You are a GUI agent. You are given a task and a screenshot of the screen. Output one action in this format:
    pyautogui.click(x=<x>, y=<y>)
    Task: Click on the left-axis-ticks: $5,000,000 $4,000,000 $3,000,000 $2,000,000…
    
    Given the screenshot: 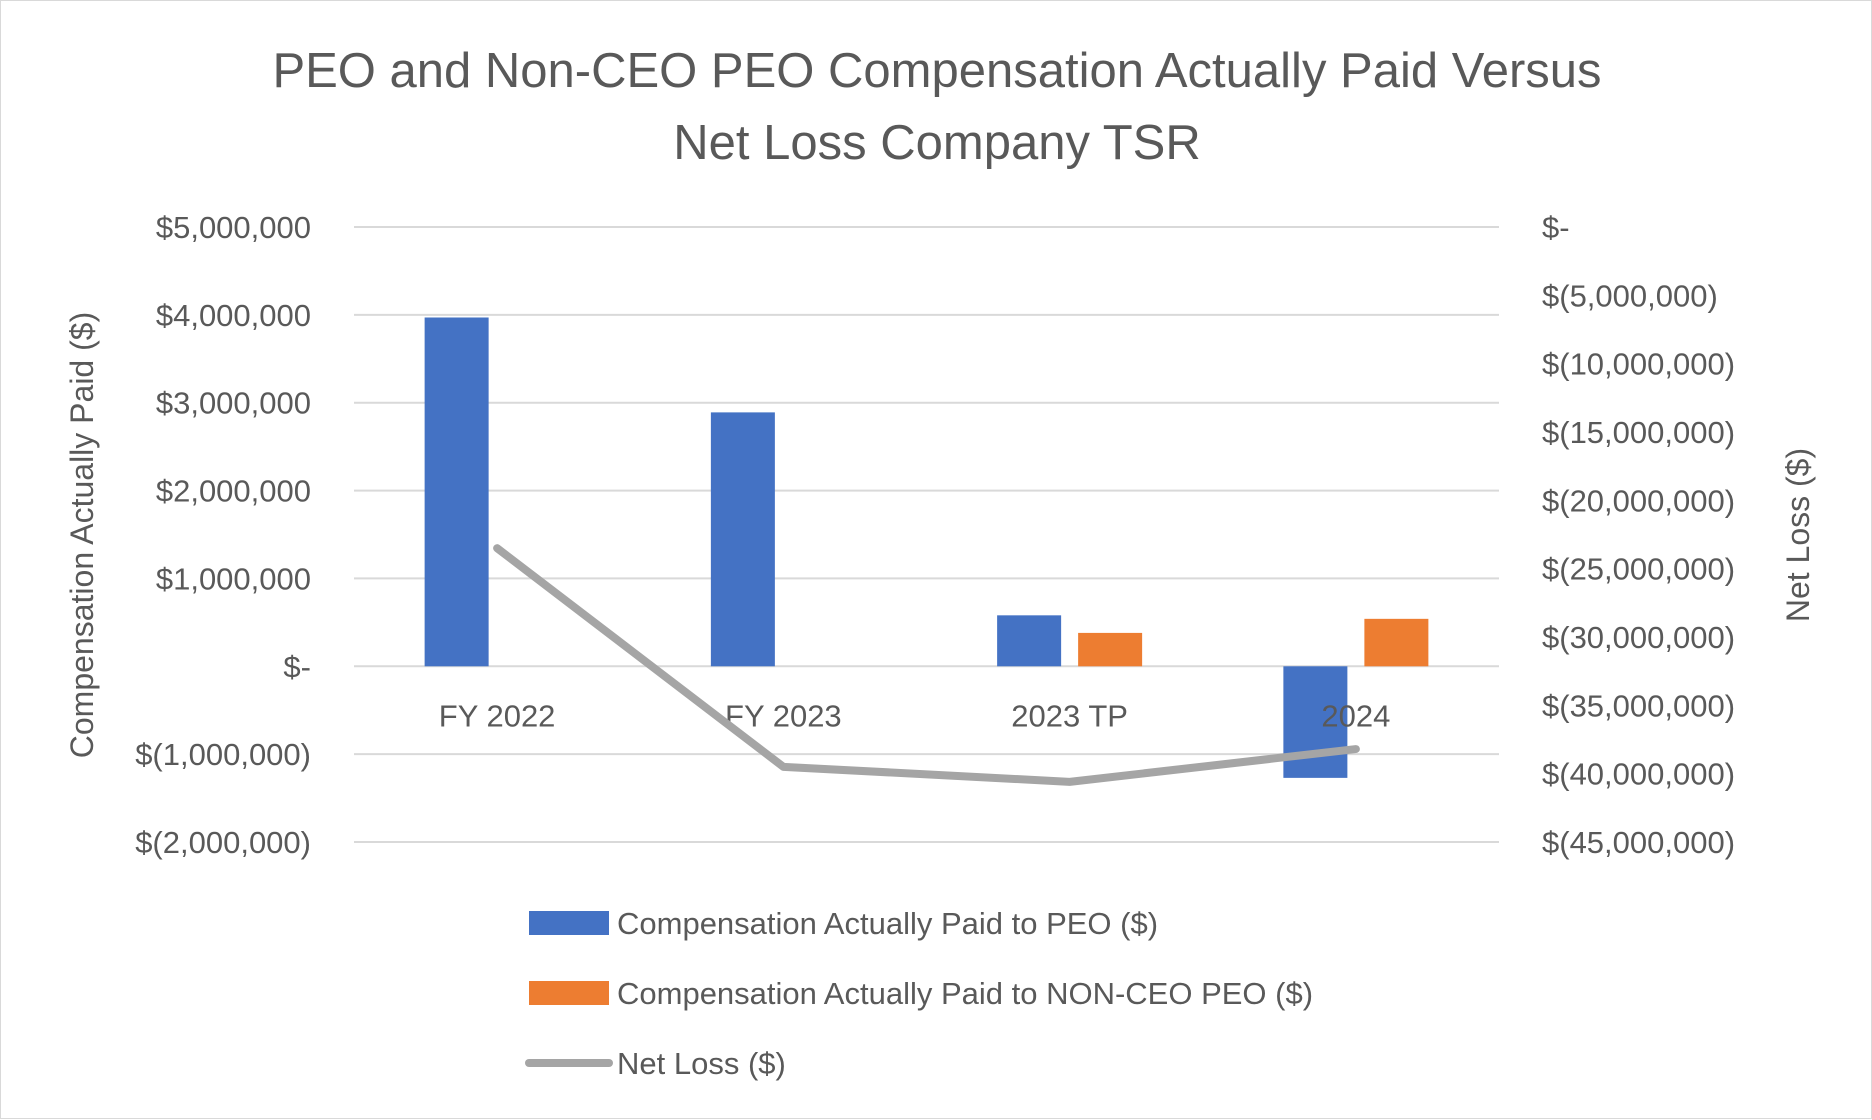 What is the action you would take?
    pyautogui.click(x=223, y=535)
    